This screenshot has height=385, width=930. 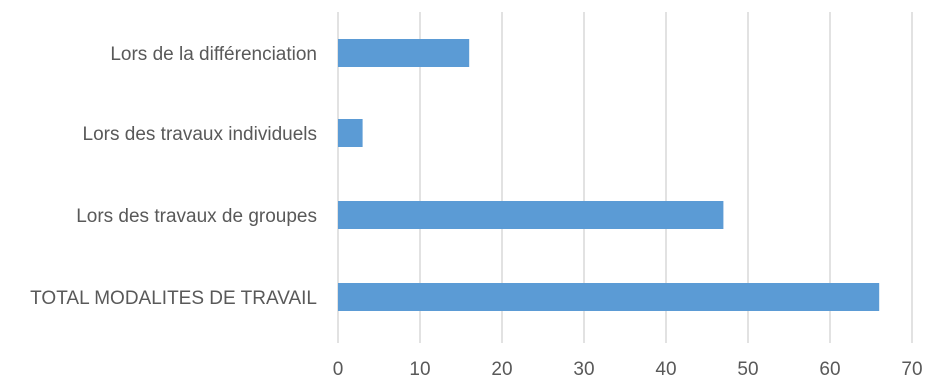 What do you see at coordinates (583, 369) in the screenshot?
I see `x-tick-label: 30` at bounding box center [583, 369].